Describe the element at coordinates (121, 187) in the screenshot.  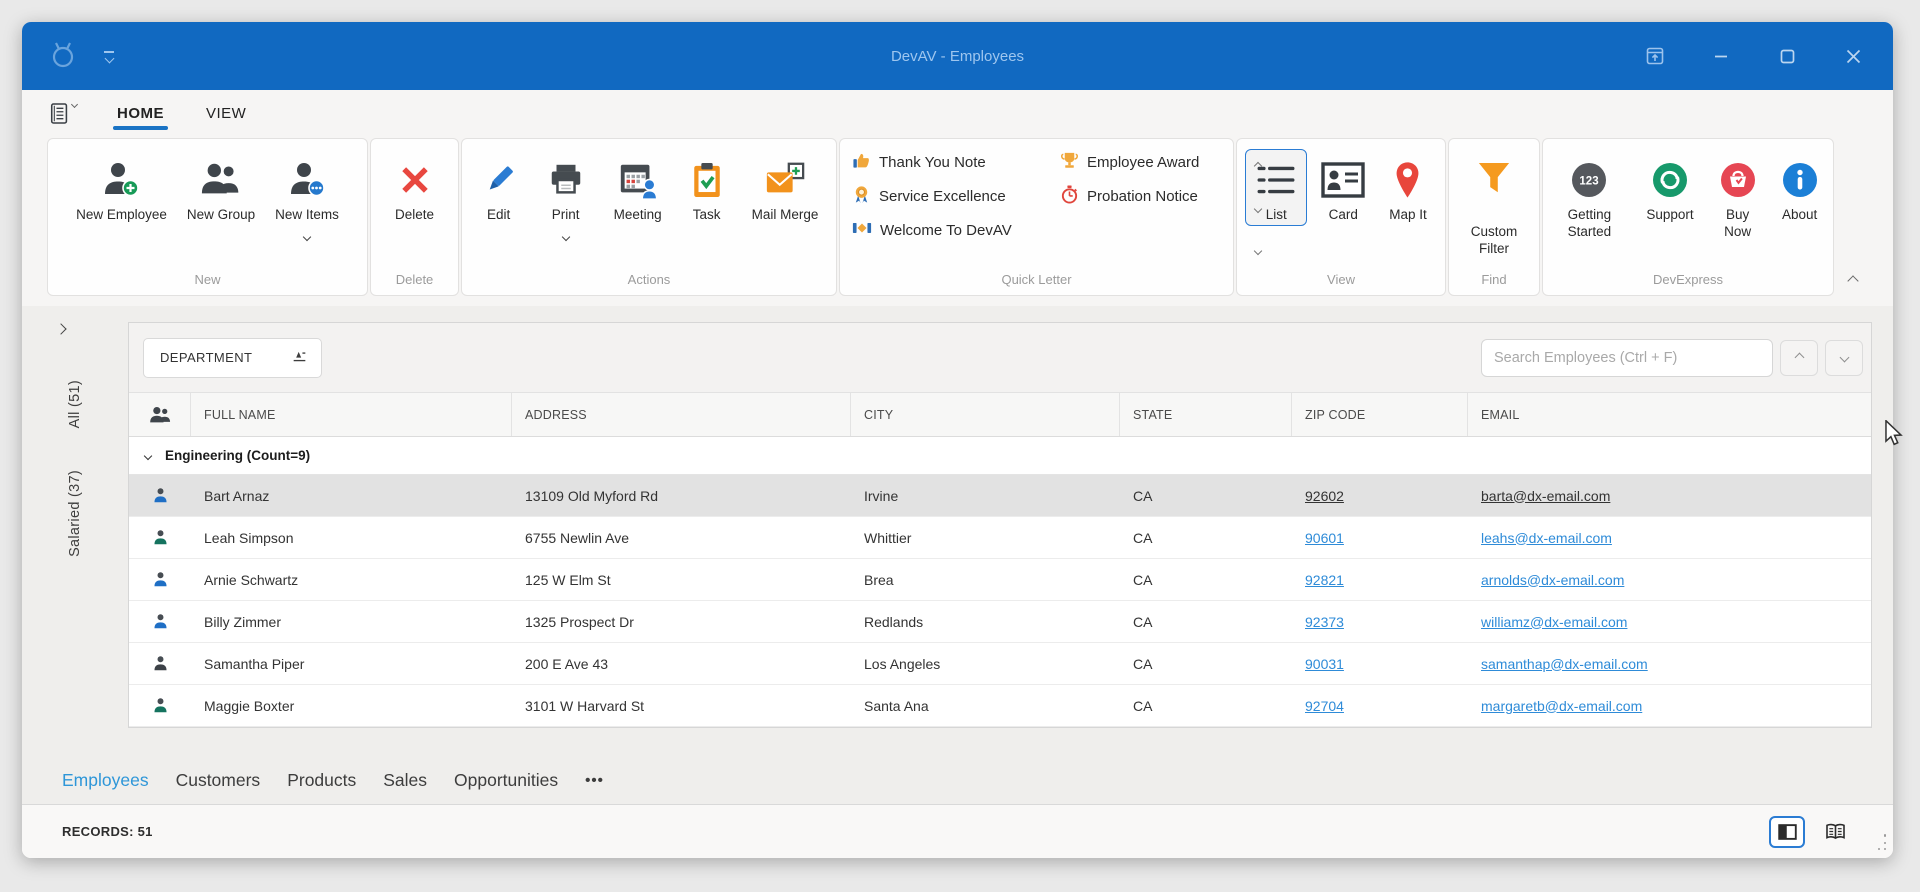
I see `new-employee-button: New Employee` at that location.